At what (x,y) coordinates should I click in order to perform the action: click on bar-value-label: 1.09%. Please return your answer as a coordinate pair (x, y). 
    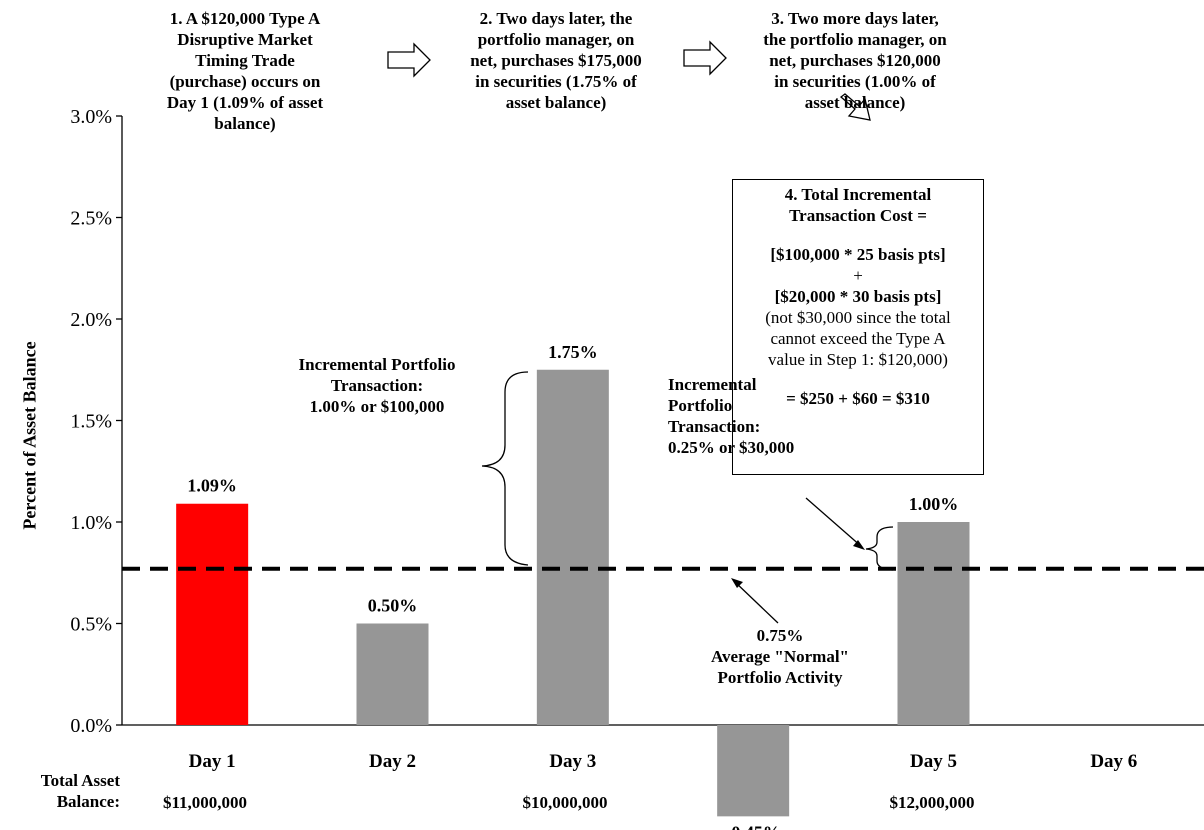
    Looking at the image, I should click on (212, 486).